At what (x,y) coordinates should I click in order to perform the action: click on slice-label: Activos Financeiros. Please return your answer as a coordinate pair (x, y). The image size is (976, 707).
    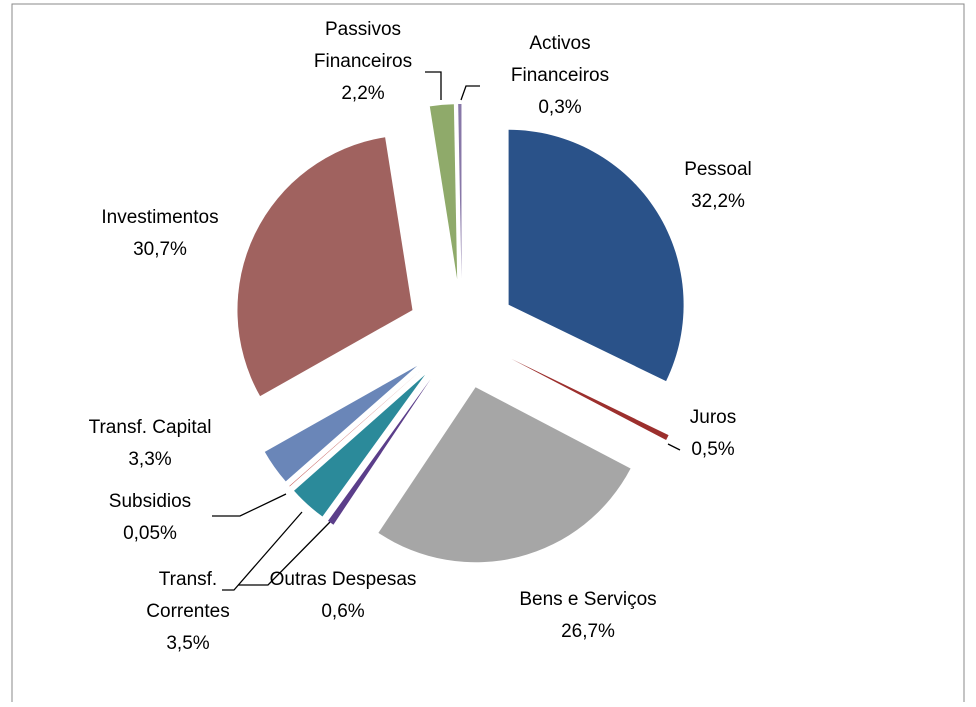
    Looking at the image, I should click on (560, 59).